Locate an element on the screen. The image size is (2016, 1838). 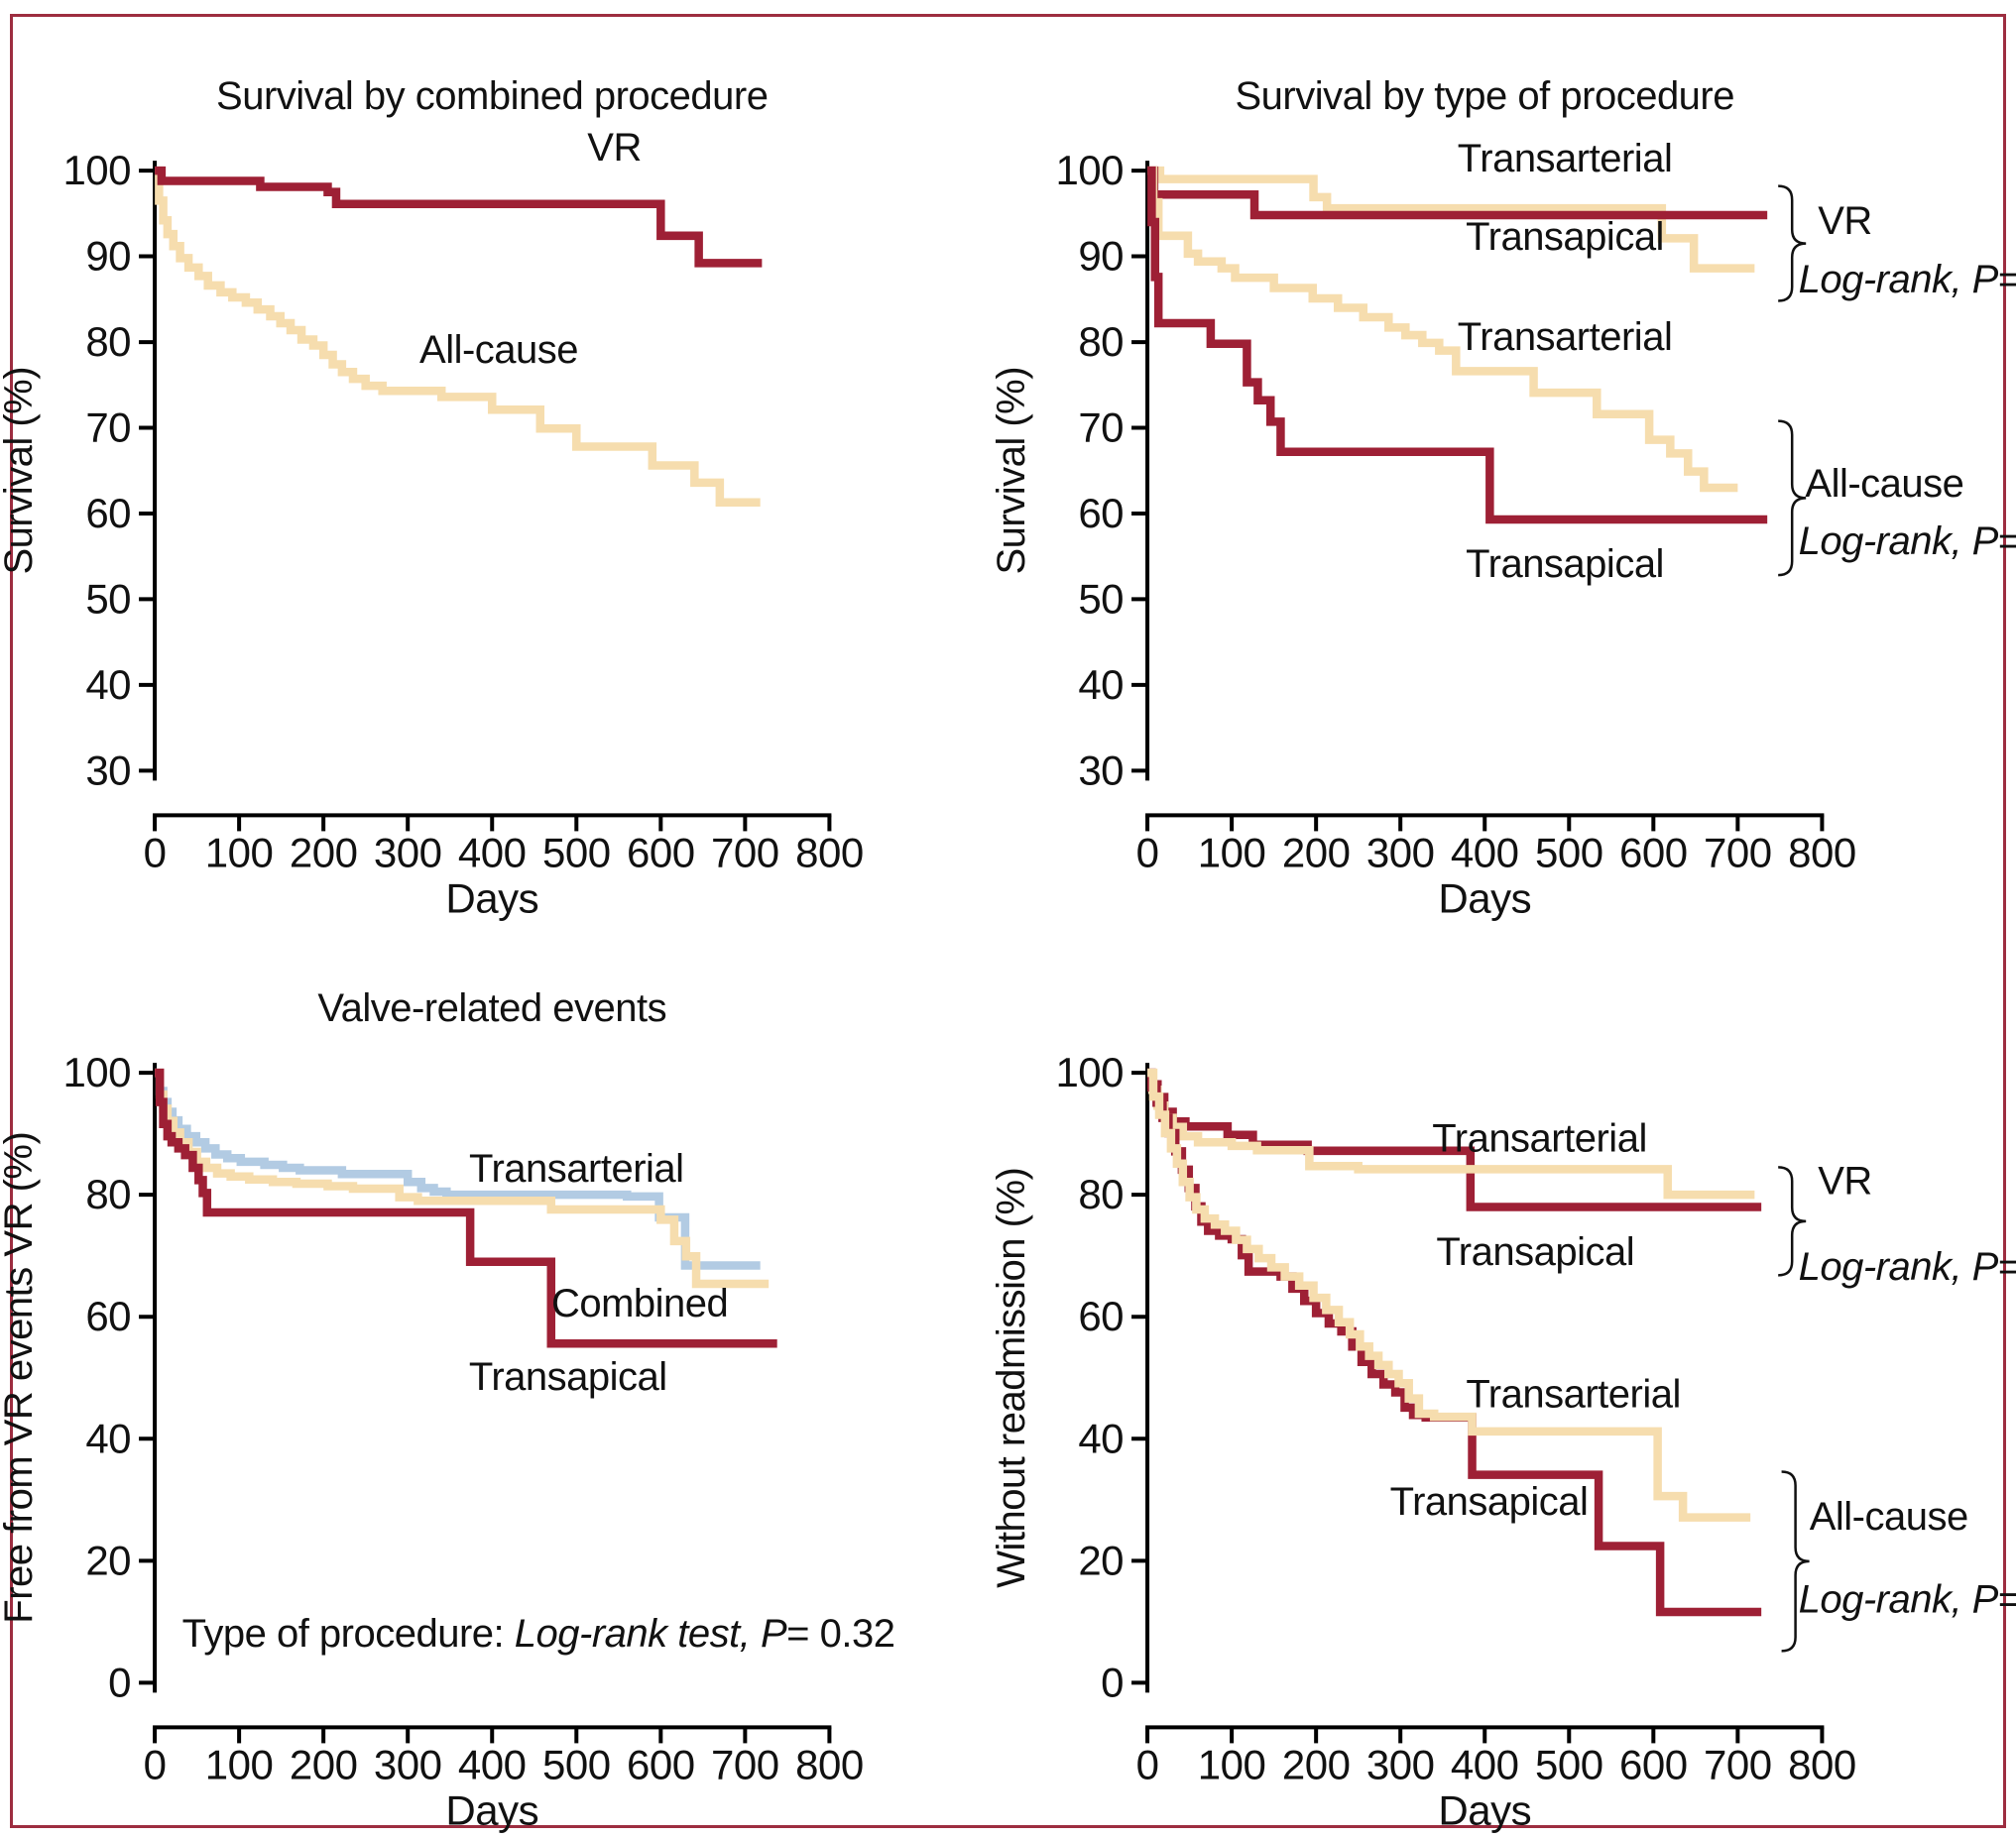
km-curve-all-cause-transapical is located at coordinates (1457, 345).